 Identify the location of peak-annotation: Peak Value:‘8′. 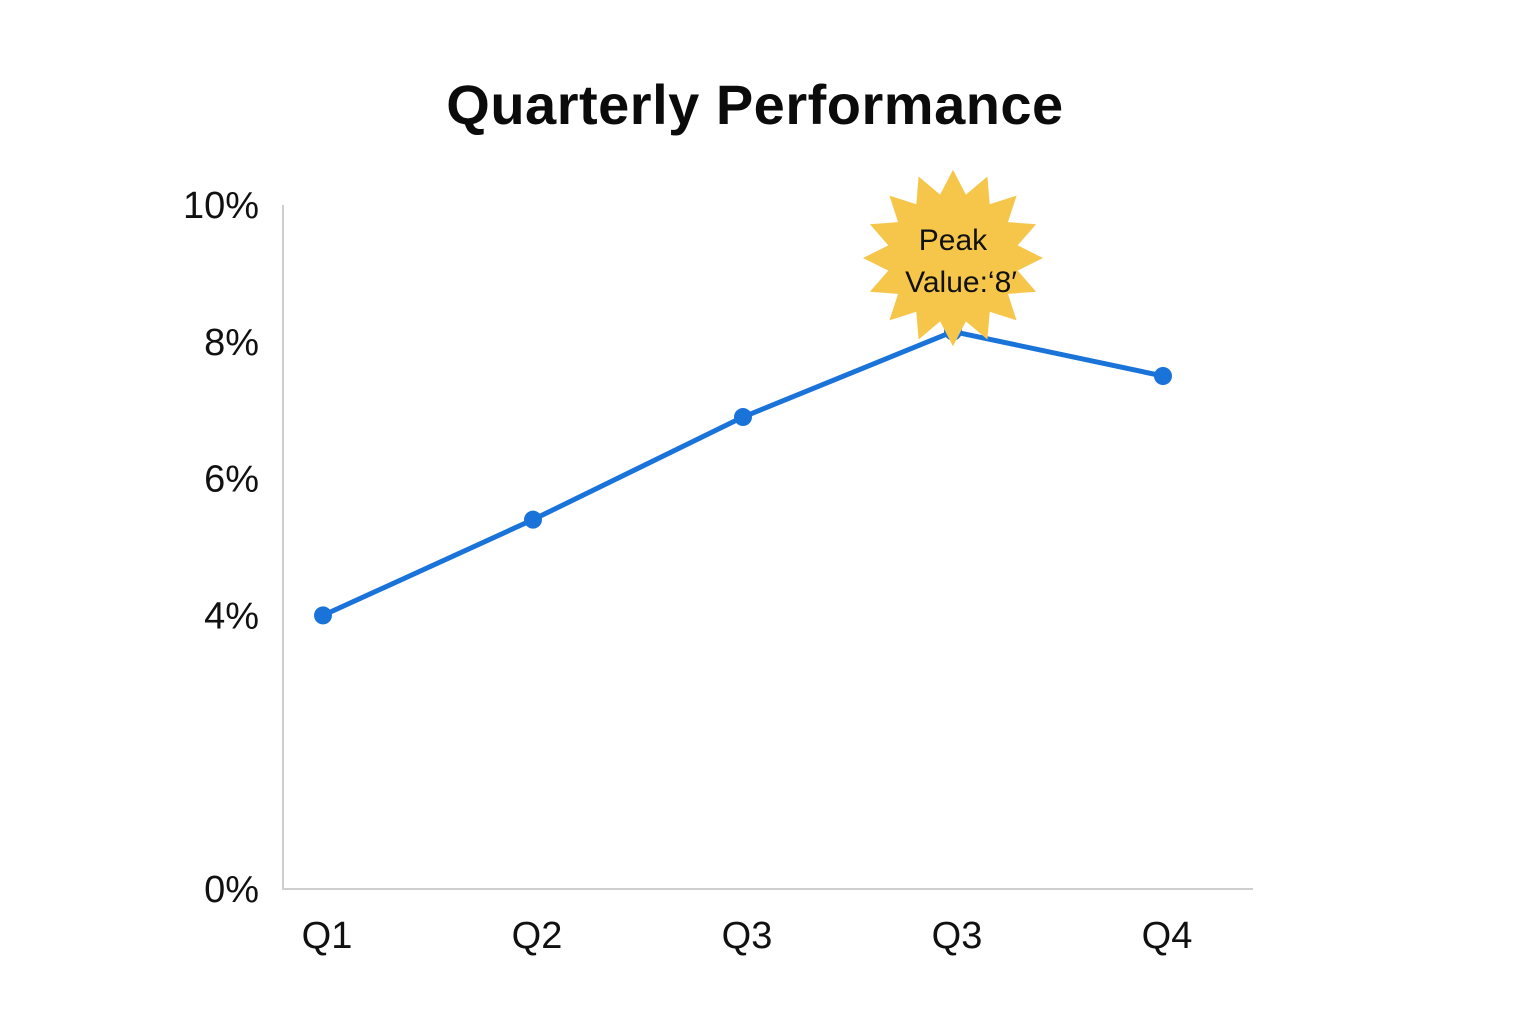
(953, 258).